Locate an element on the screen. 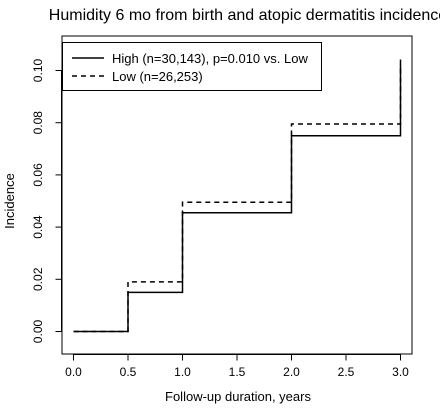 The width and height of the screenshot is (440, 408). x-tick-label: 0.5 is located at coordinates (128, 372).